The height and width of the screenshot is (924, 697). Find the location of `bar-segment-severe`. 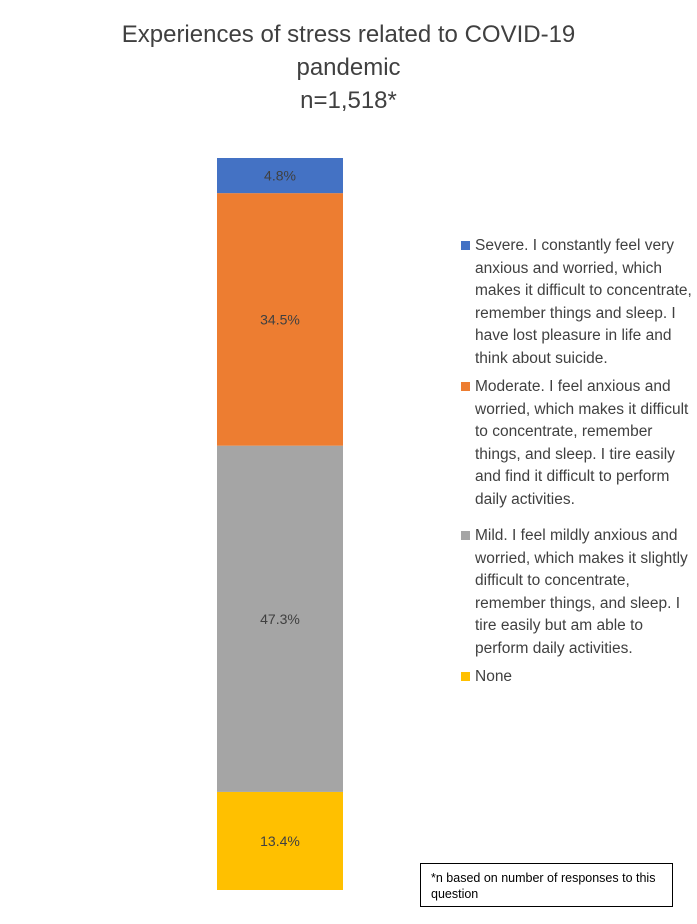

bar-segment-severe is located at coordinates (280, 176).